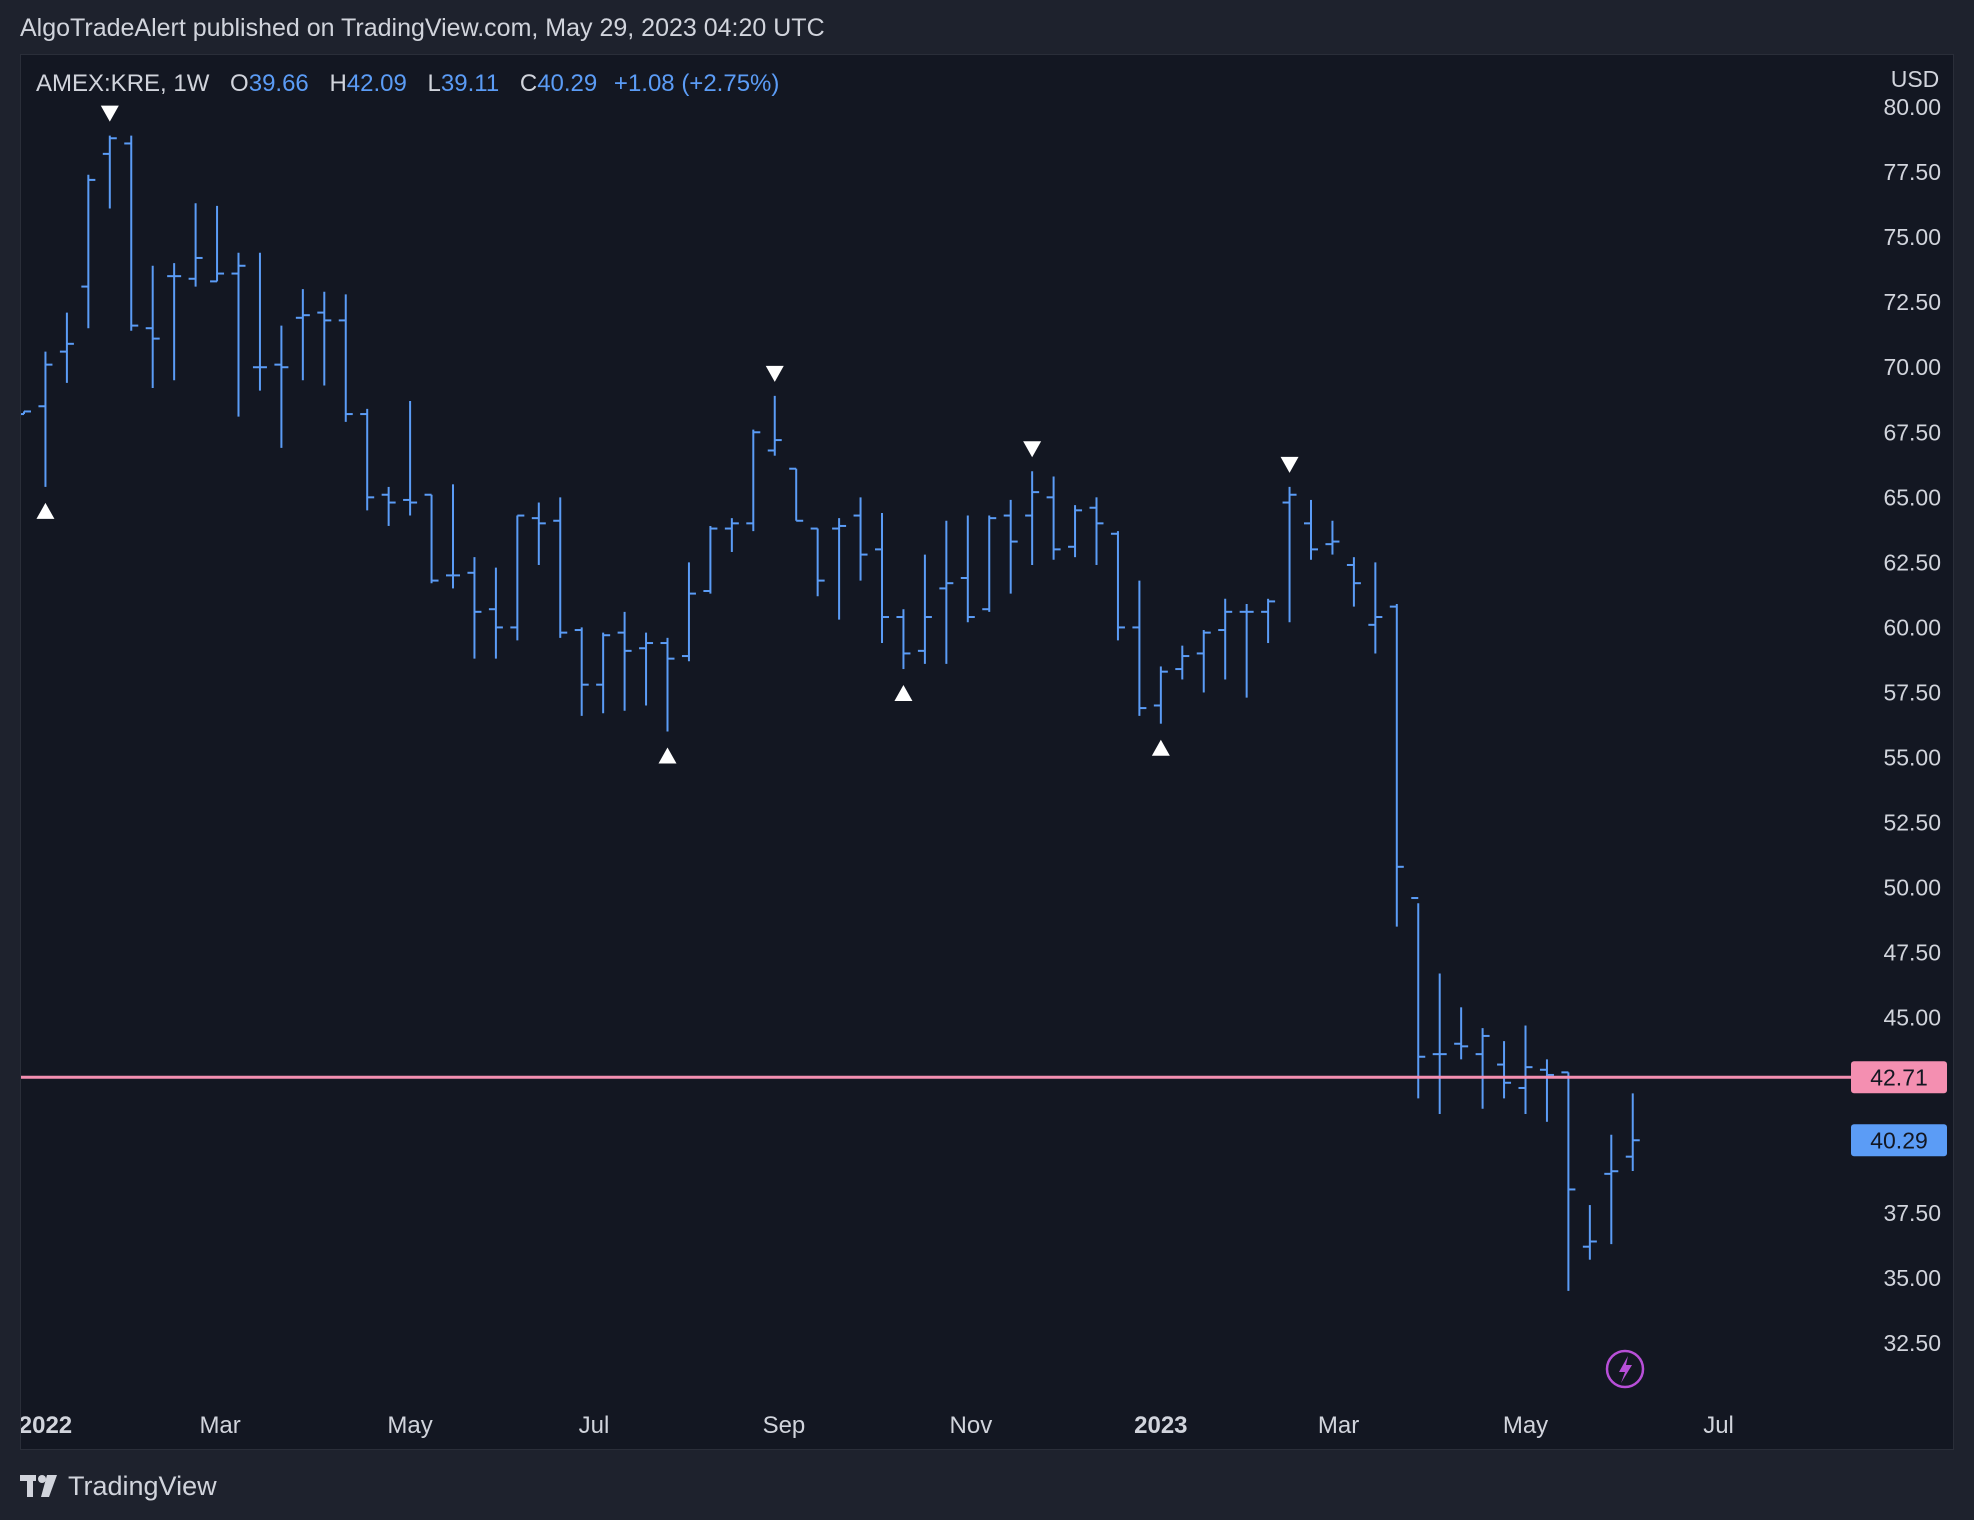 The height and width of the screenshot is (1520, 1974). Describe the element at coordinates (1625, 1369) in the screenshot. I see `lightning-icon` at that location.